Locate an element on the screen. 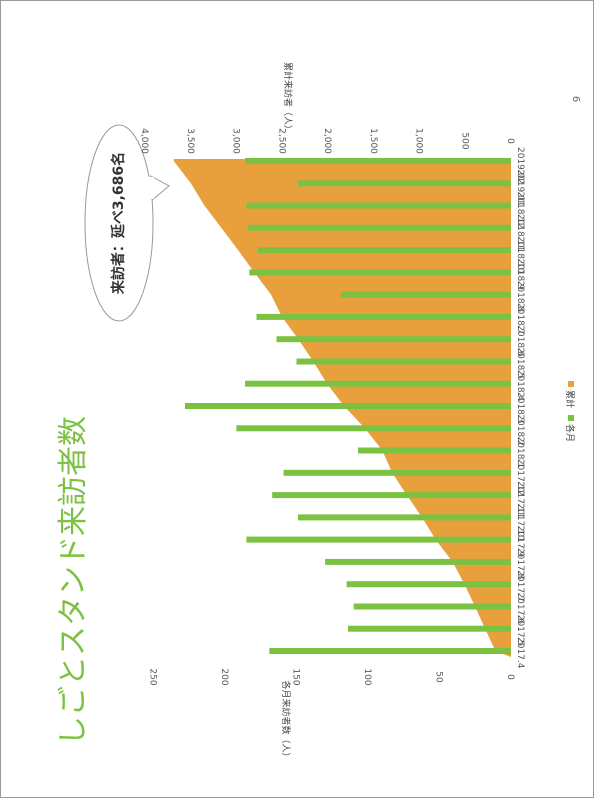 This screenshot has height=799, width=594. category-label: 2017.7 is located at coordinates (520, 586).